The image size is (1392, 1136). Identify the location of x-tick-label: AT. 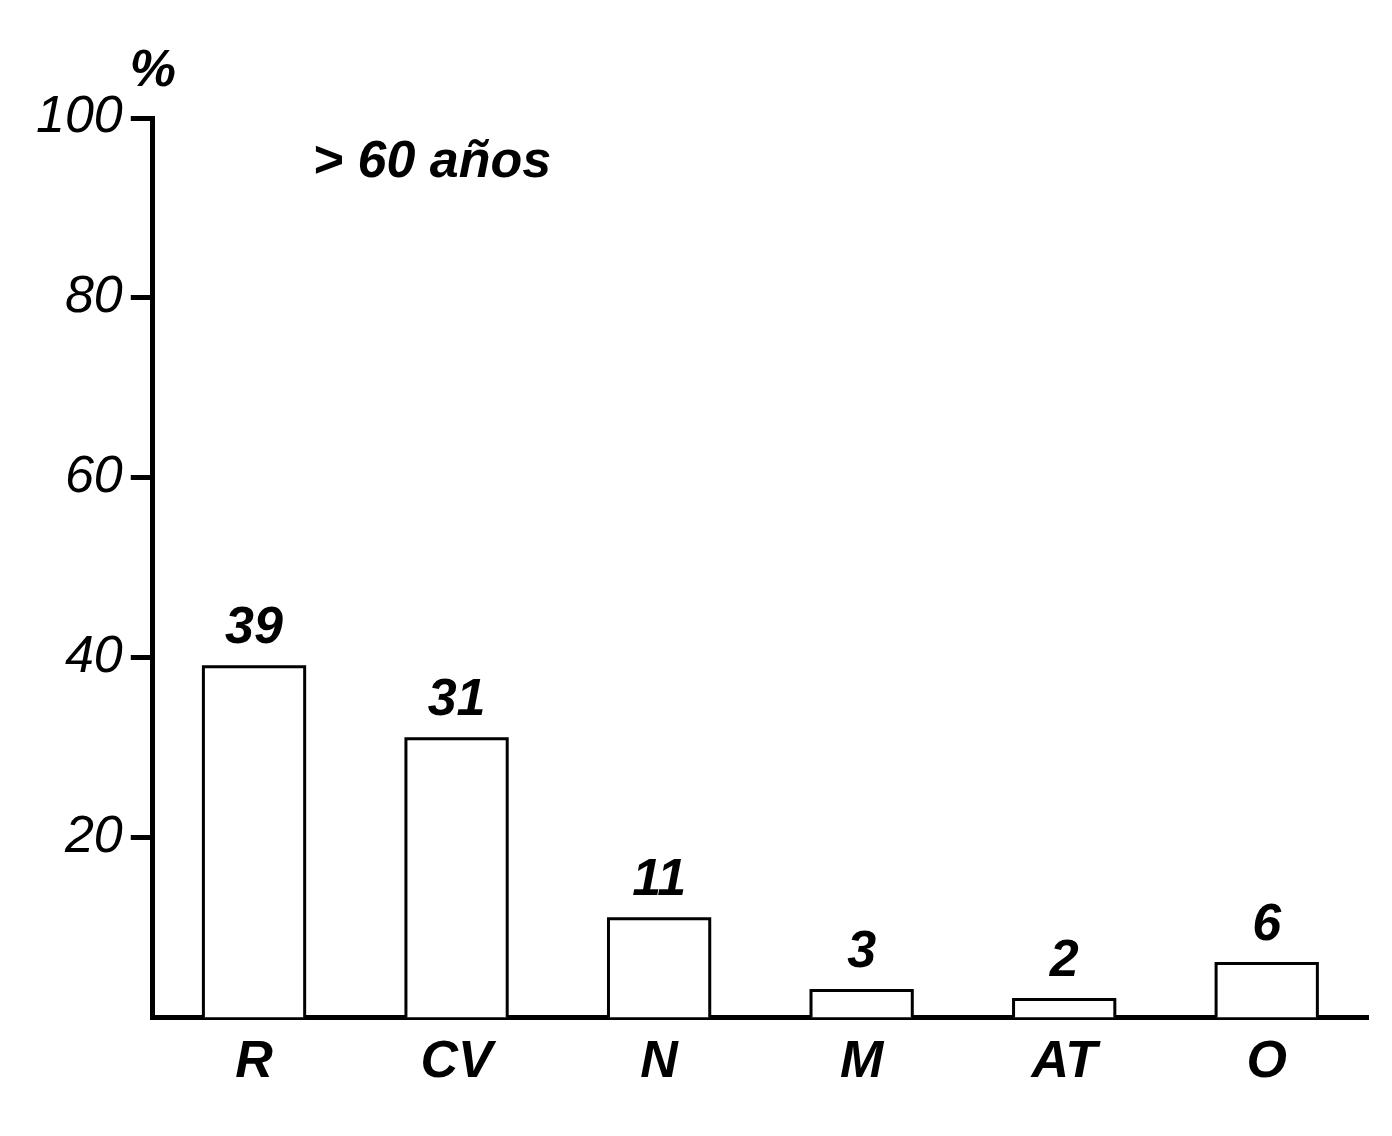
(1065, 1059).